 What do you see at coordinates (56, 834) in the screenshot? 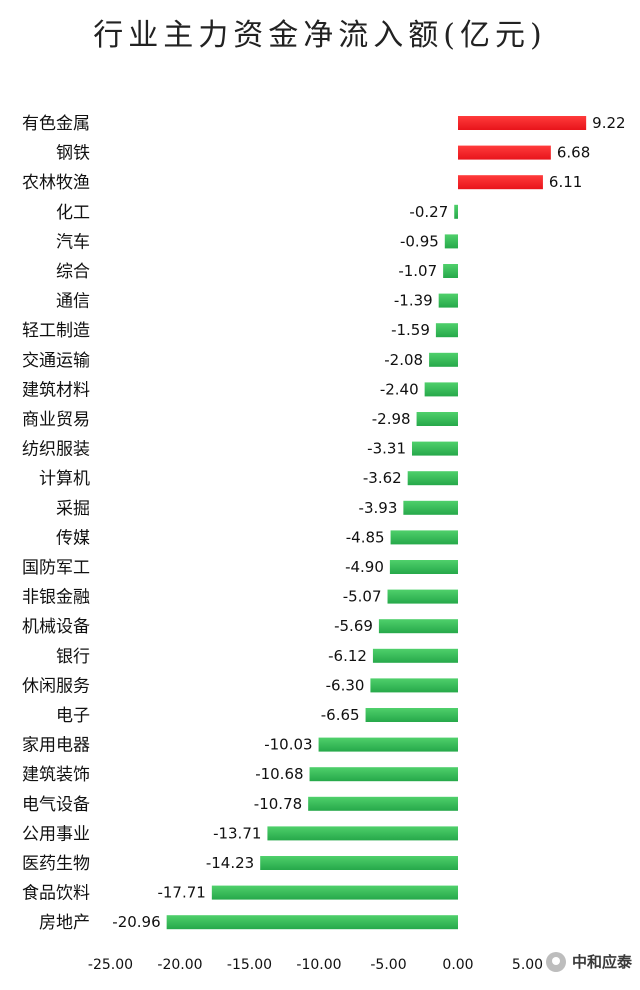
I see `category-label: 公用事业` at bounding box center [56, 834].